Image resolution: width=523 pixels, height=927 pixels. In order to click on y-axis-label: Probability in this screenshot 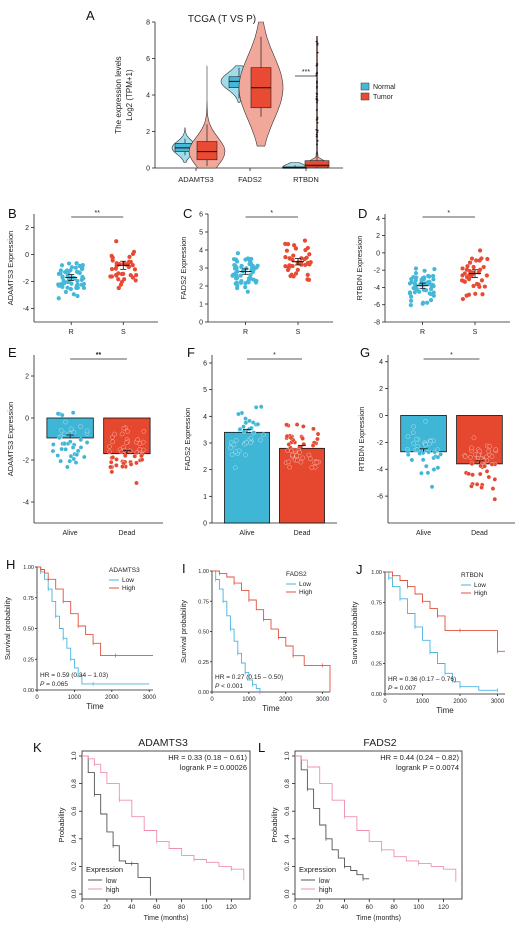, I will do `click(61, 824)`.